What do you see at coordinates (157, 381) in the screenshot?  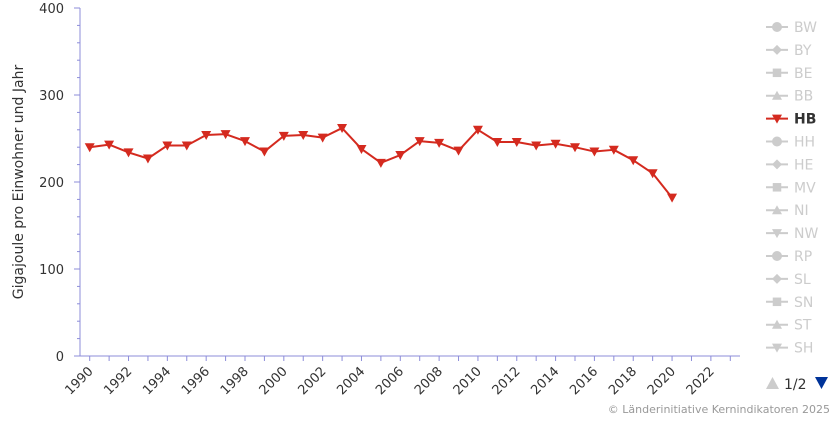 I see `x-tick-label: 1994` at bounding box center [157, 381].